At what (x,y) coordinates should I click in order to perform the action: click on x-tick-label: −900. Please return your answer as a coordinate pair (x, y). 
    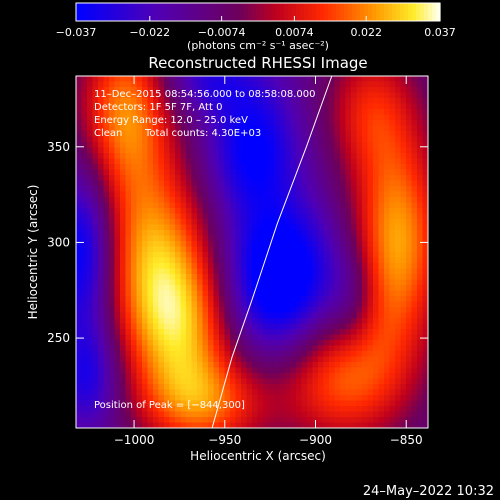
    Looking at the image, I should click on (315, 440).